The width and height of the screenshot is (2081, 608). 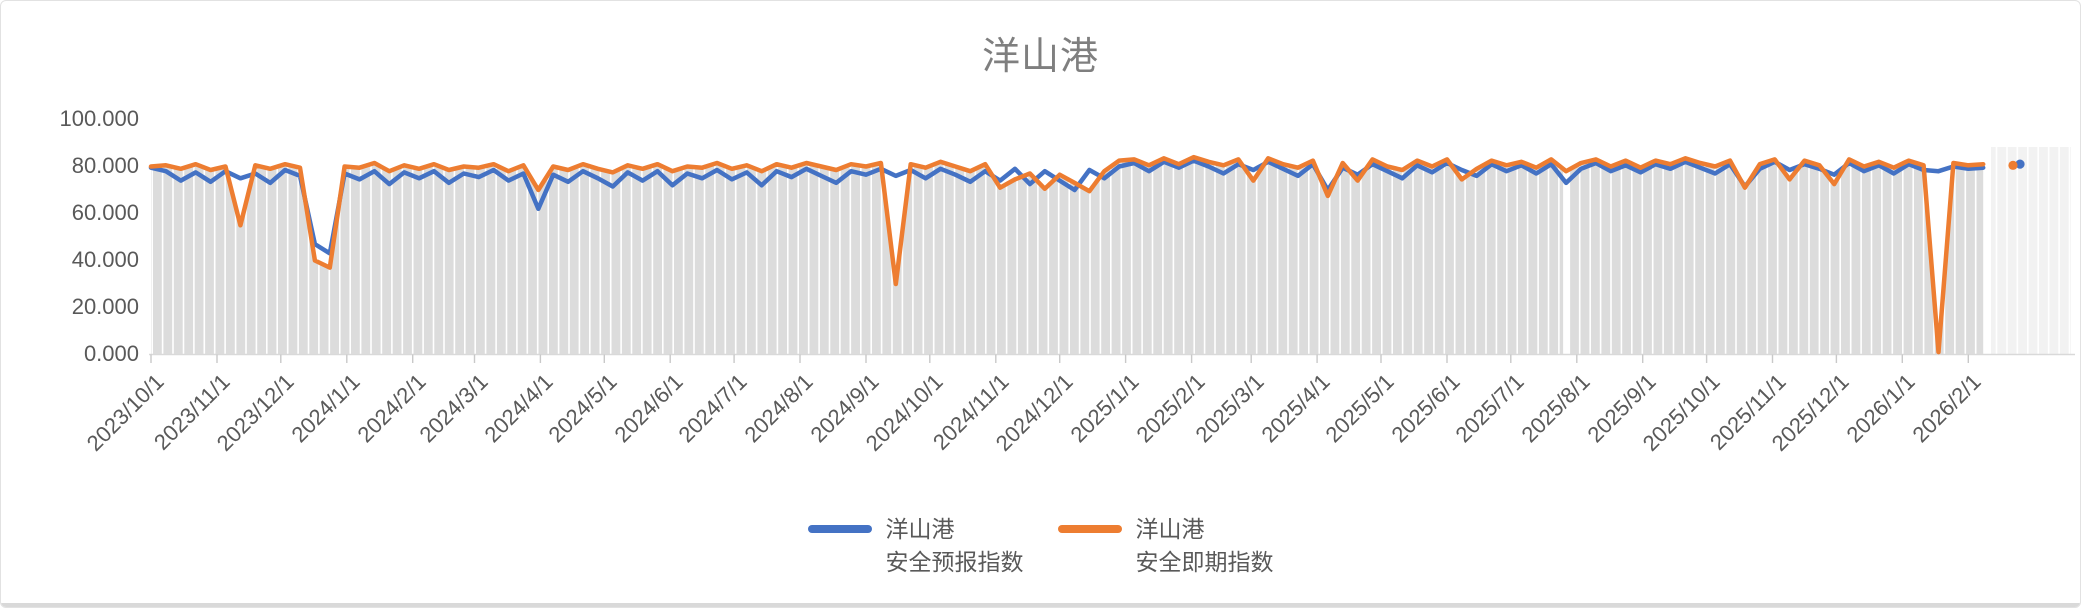 What do you see at coordinates (1067, 207) in the screenshot?
I see `series-forecast-line` at bounding box center [1067, 207].